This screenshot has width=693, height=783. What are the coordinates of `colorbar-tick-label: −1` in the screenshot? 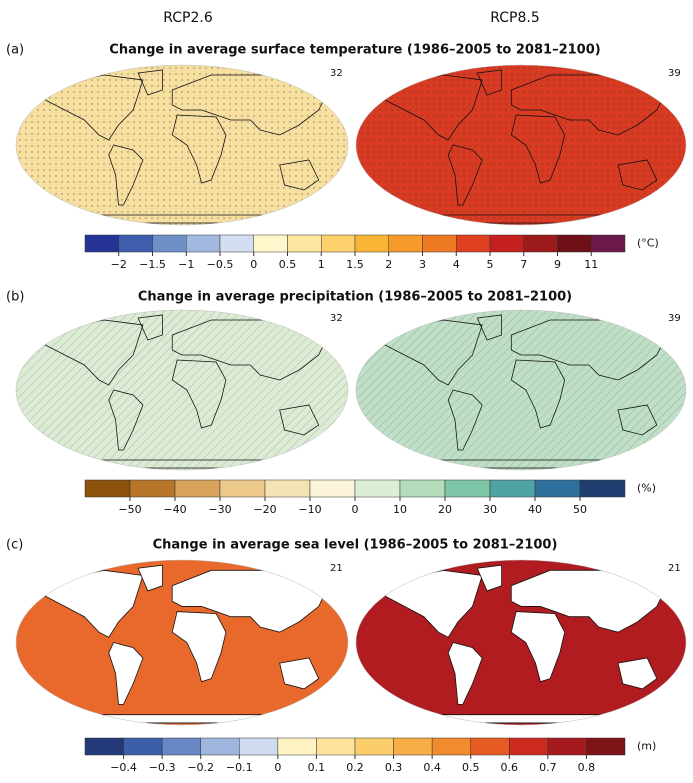 It's located at (186, 264).